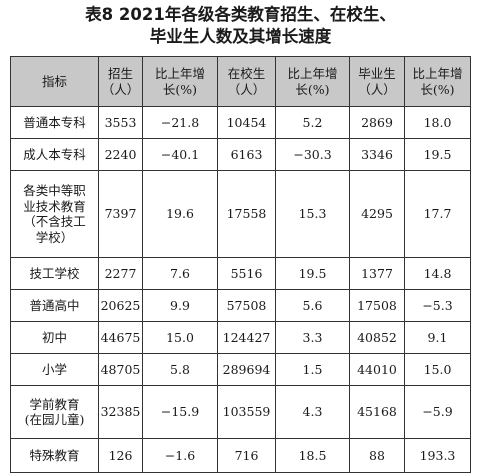  What do you see at coordinates (377, 81) in the screenshot?
I see `header-graduates: 毕业生 （人）` at bounding box center [377, 81].